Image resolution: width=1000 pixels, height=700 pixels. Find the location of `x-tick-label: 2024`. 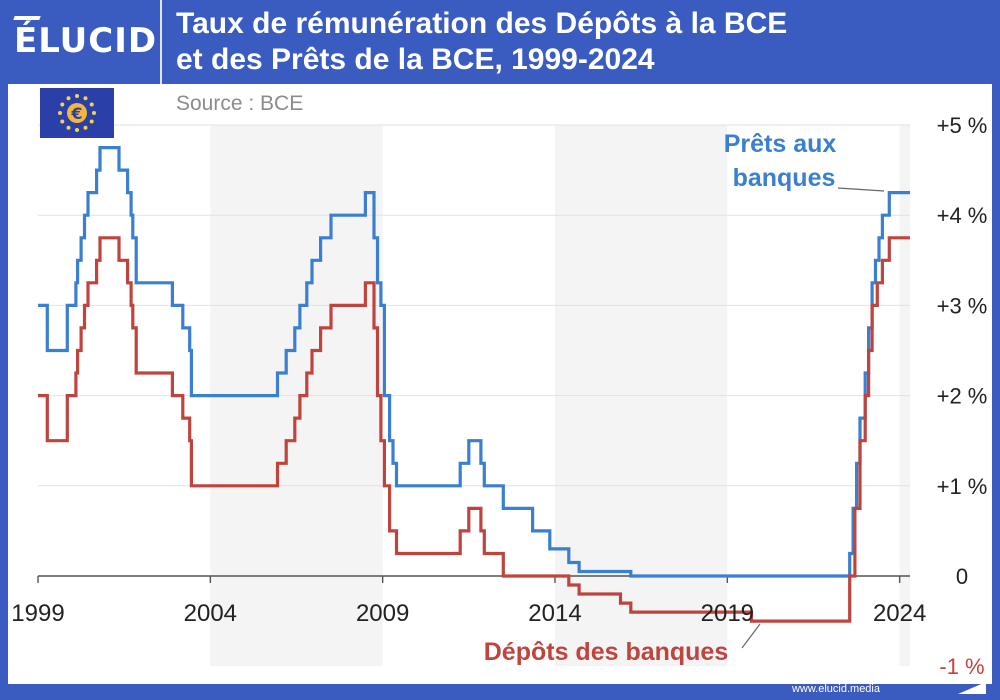

x-tick-label: 2024 is located at coordinates (899, 613).